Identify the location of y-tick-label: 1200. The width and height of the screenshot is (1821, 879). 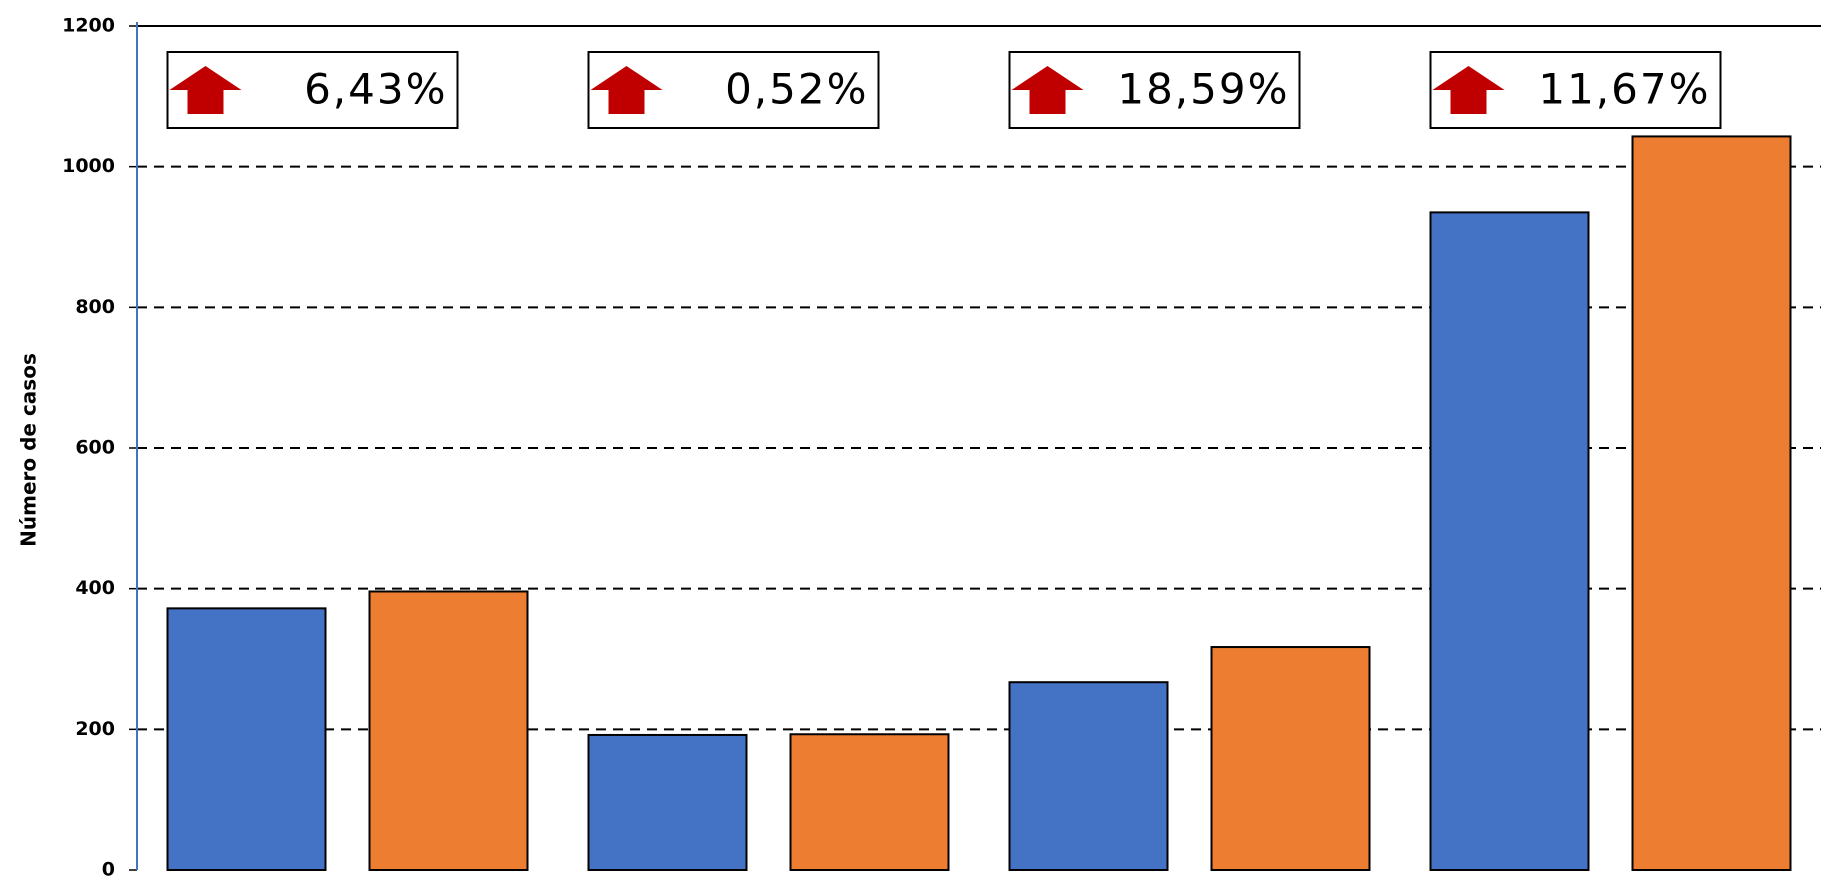
(88, 26).